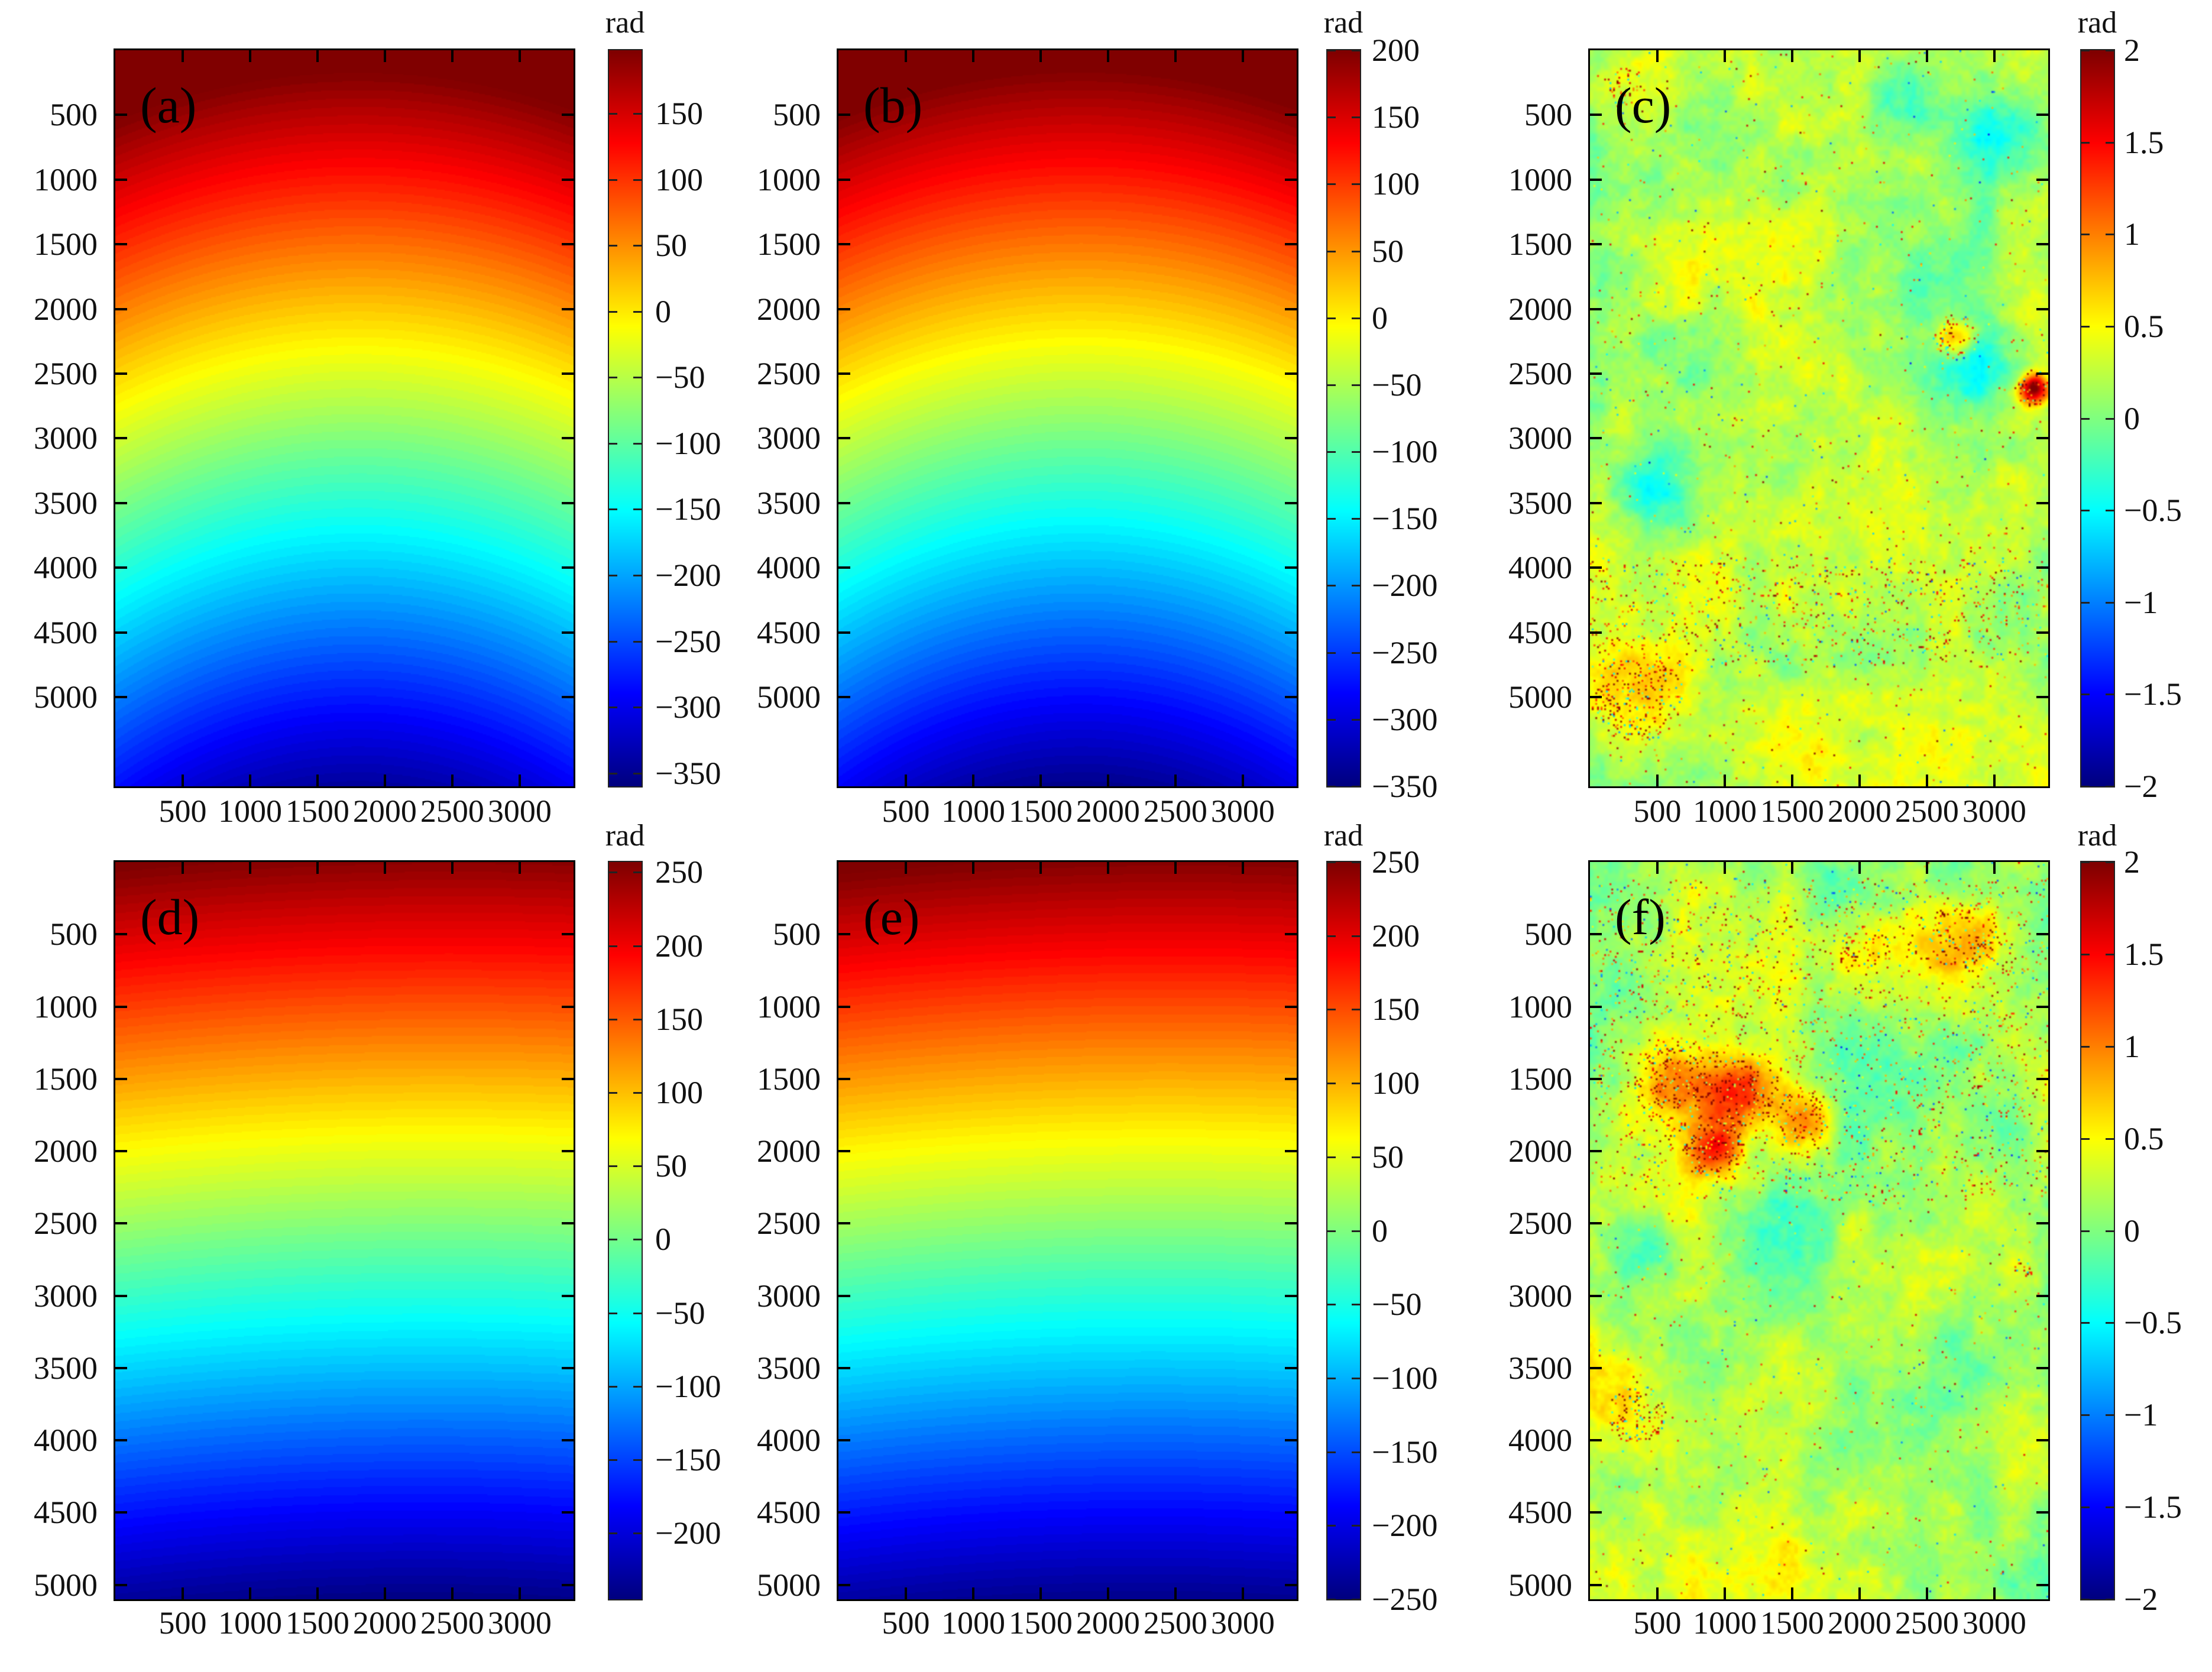 The width and height of the screenshot is (2212, 1672). What do you see at coordinates (2097, 418) in the screenshot?
I see `colorbar-c` at bounding box center [2097, 418].